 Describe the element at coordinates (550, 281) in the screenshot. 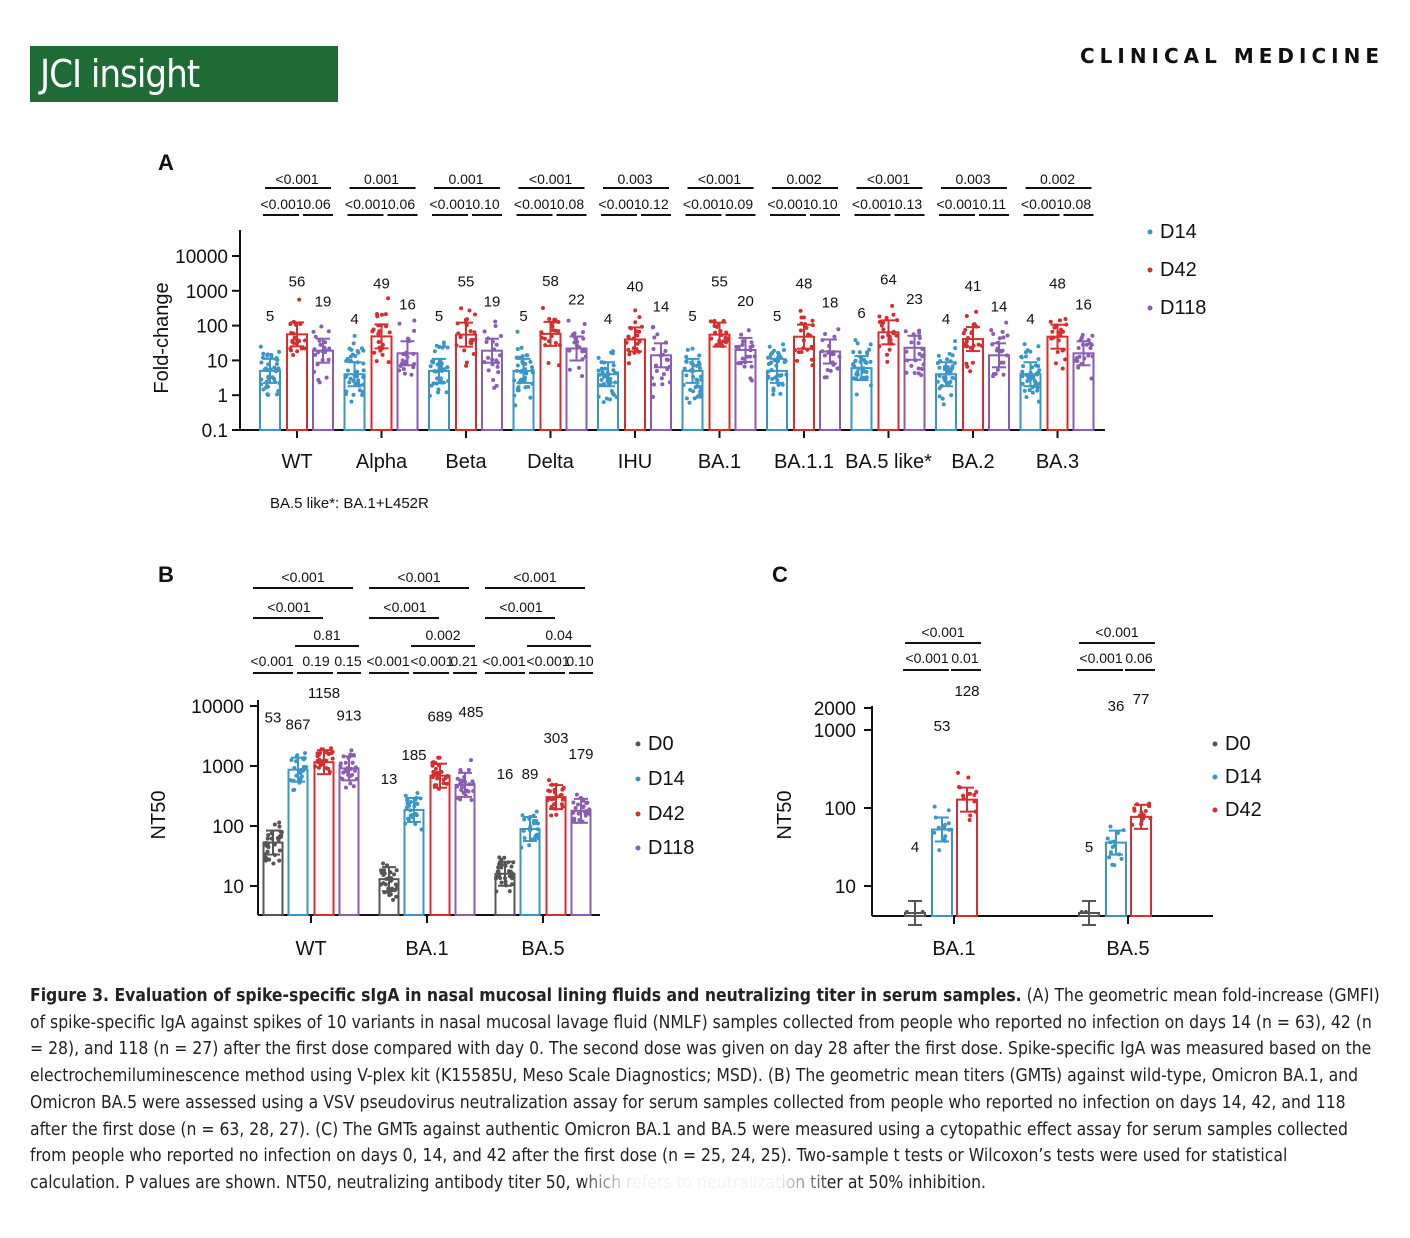

I see `panel-a-value-label: 58` at that location.